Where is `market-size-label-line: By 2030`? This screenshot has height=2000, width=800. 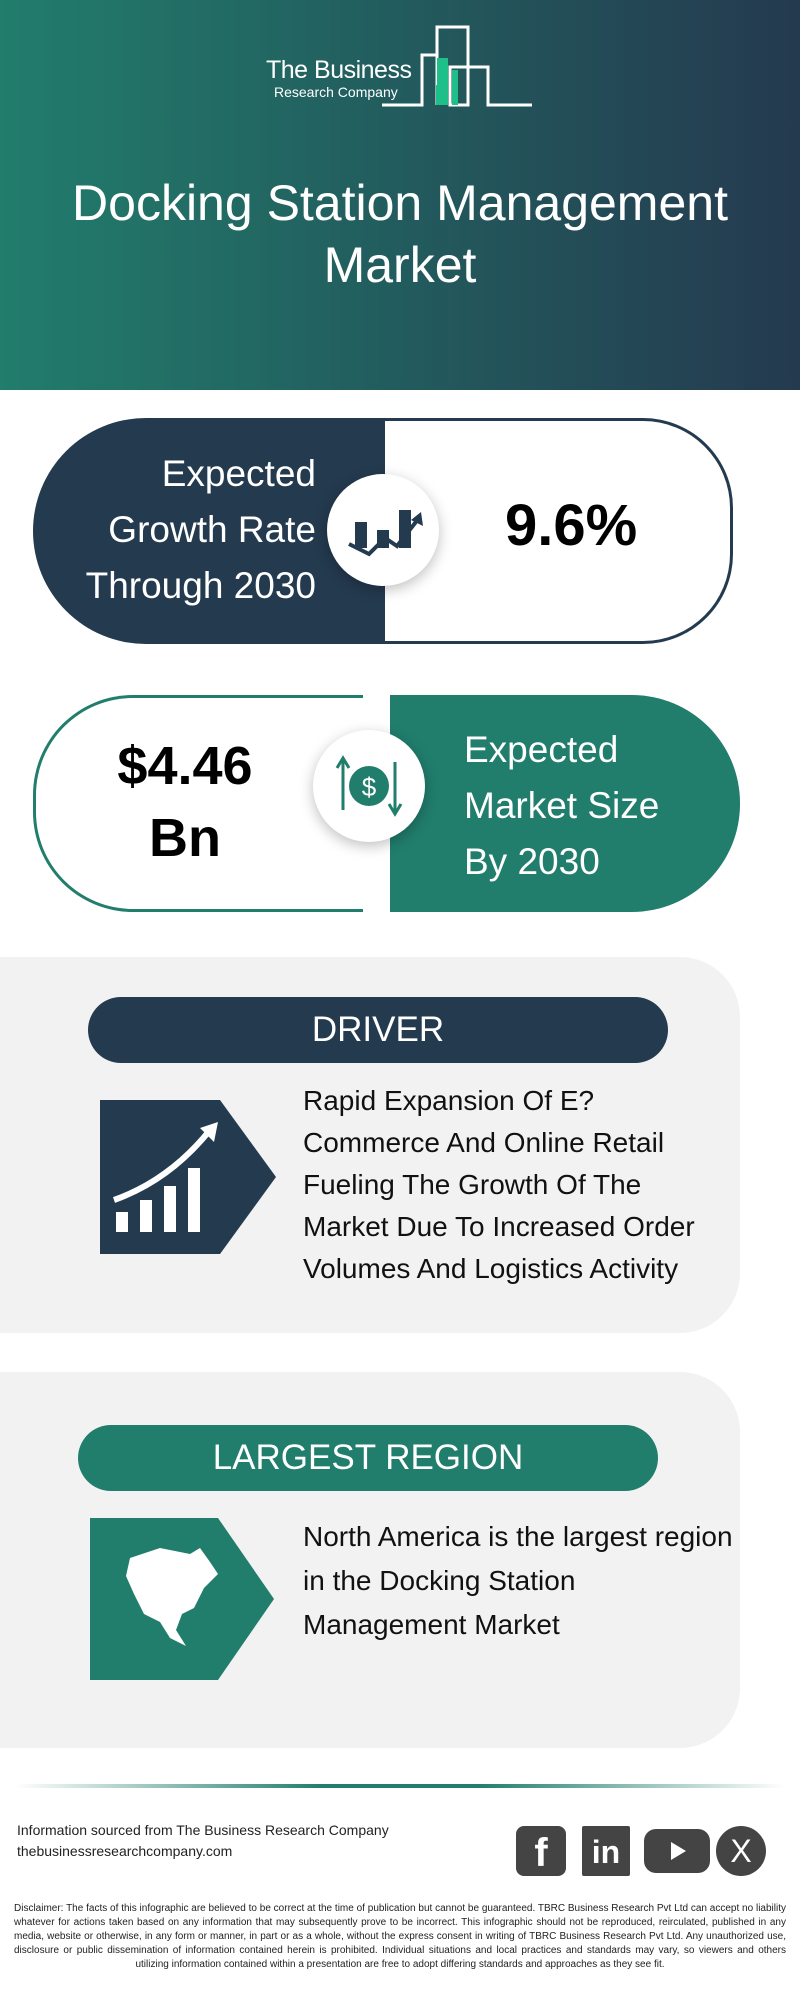 market-size-label-line: By 2030 is located at coordinates (532, 861).